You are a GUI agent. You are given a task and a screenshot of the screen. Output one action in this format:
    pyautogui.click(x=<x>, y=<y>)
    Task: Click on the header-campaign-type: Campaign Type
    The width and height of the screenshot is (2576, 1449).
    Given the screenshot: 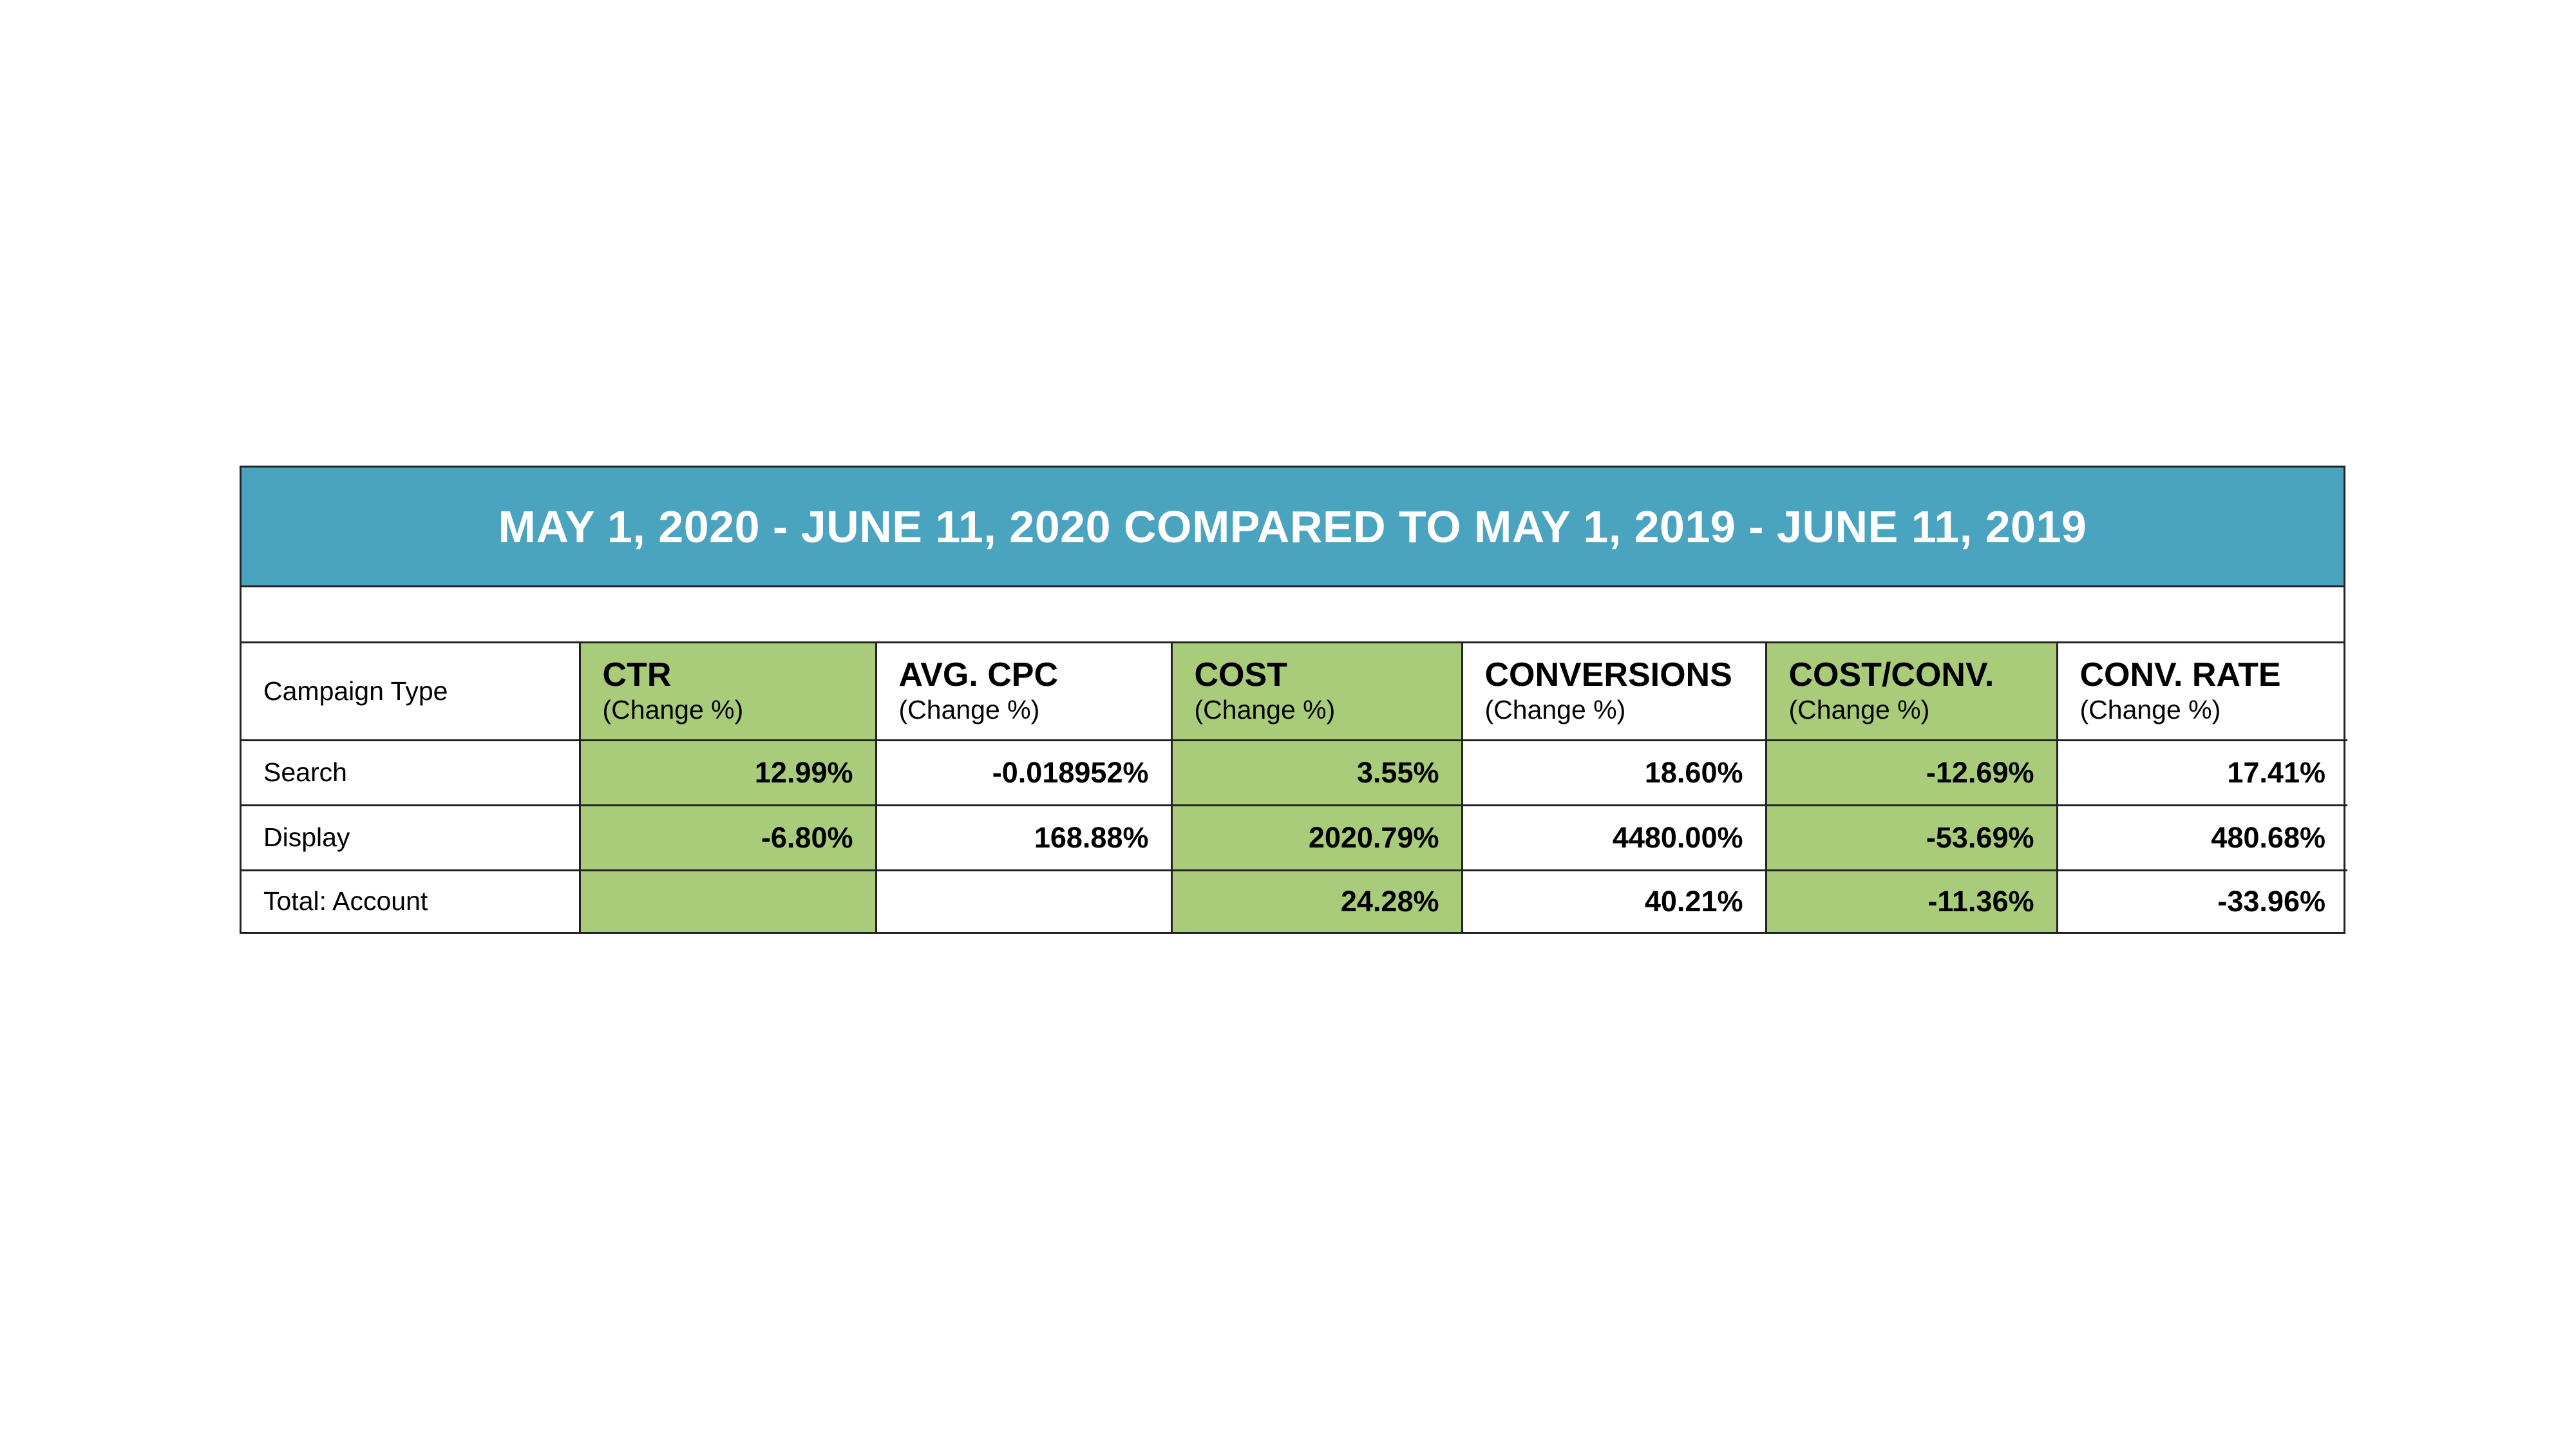 What is the action you would take?
    pyautogui.click(x=412, y=692)
    